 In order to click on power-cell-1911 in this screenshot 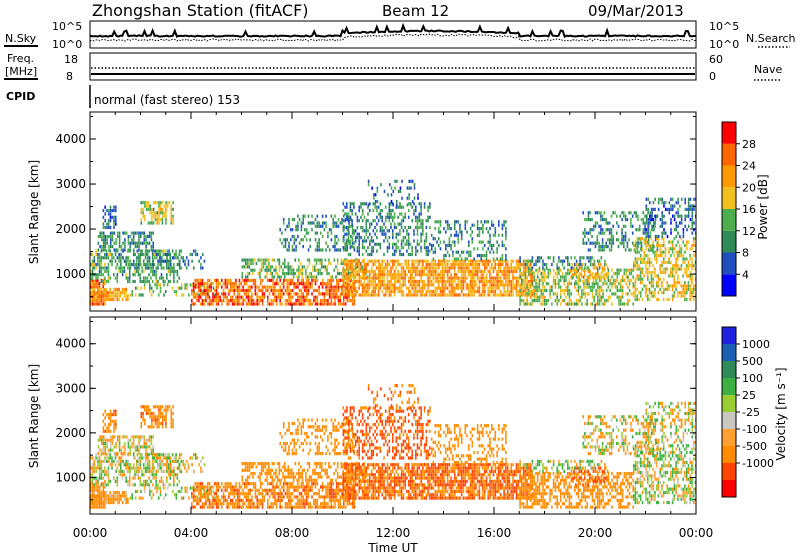, I will do `click(379, 294)`.